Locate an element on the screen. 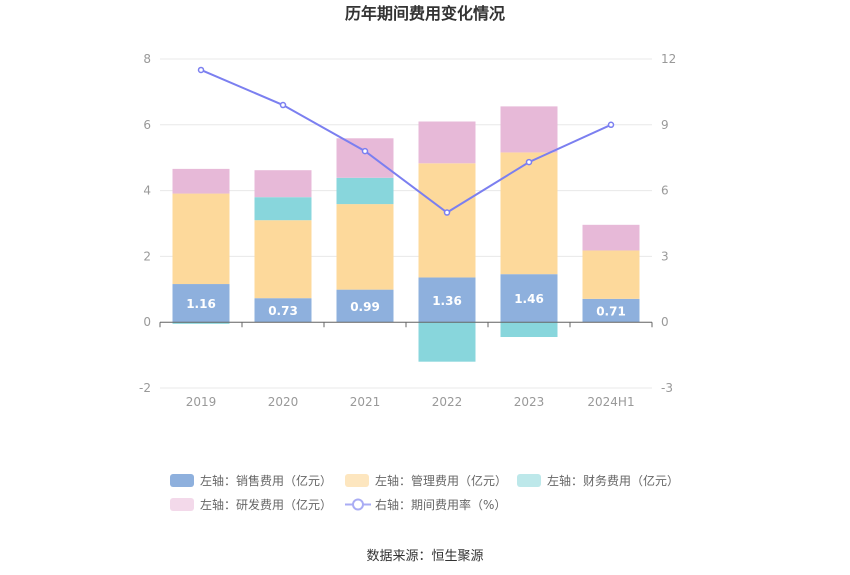 The width and height of the screenshot is (850, 575). legend-swatch-admin is located at coordinates (357, 480).